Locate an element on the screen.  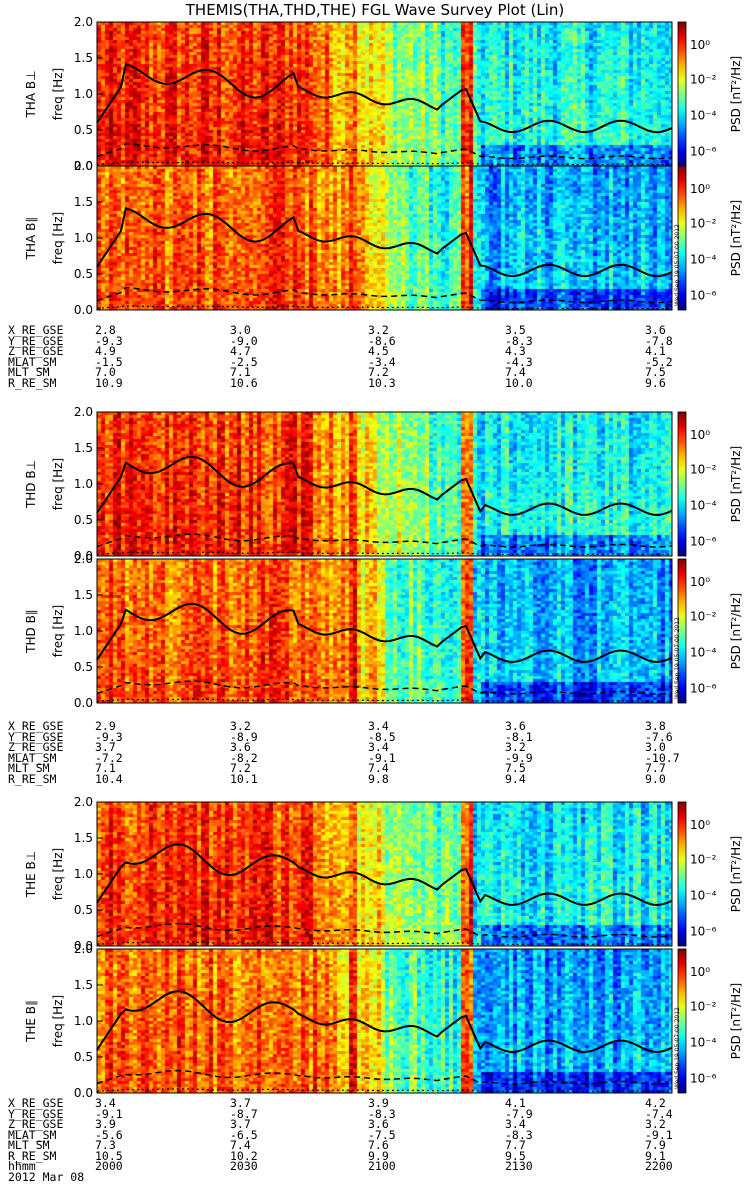
ephemeris-value: 4.3 is located at coordinates (515, 351).